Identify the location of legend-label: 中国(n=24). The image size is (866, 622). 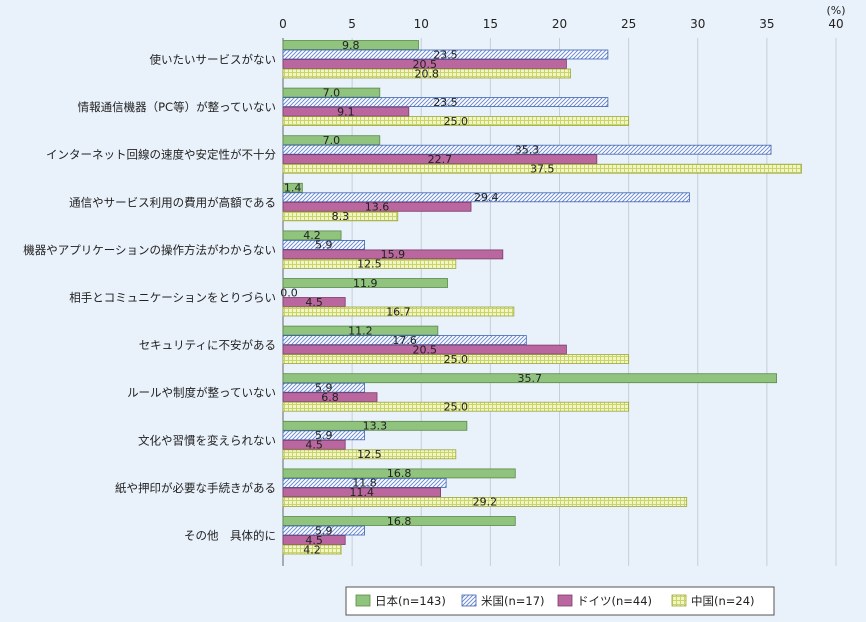
(723, 601).